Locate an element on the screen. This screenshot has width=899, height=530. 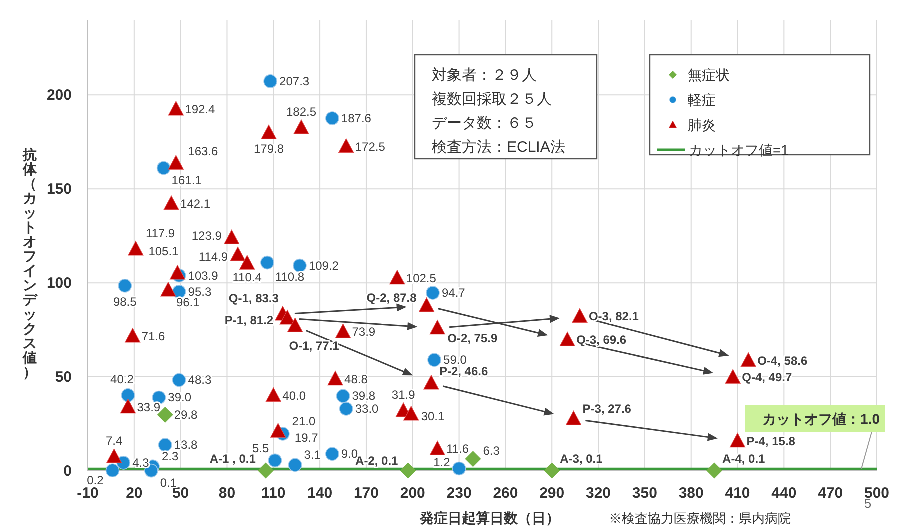
data-label: 182.5 is located at coordinates (301, 112).